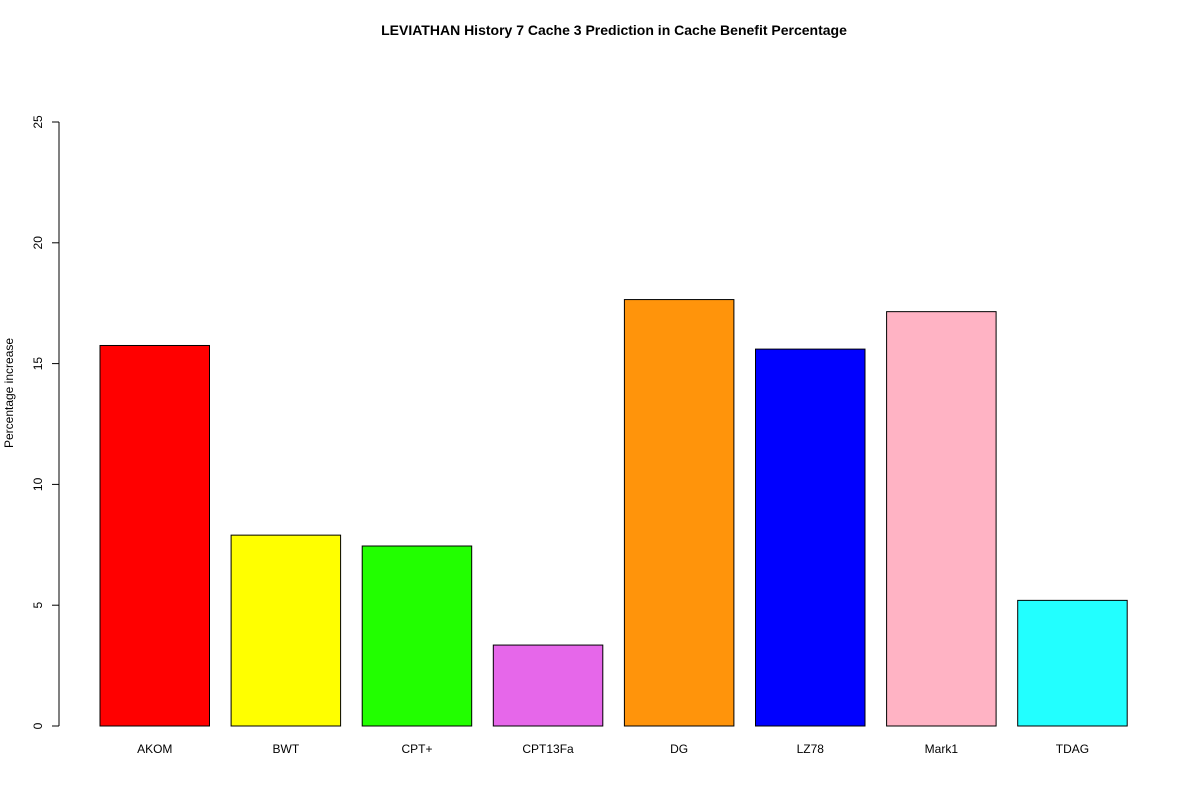 This screenshot has height=800, width=1200. What do you see at coordinates (9, 393) in the screenshot?
I see `y-axis-label: Percentage increase` at bounding box center [9, 393].